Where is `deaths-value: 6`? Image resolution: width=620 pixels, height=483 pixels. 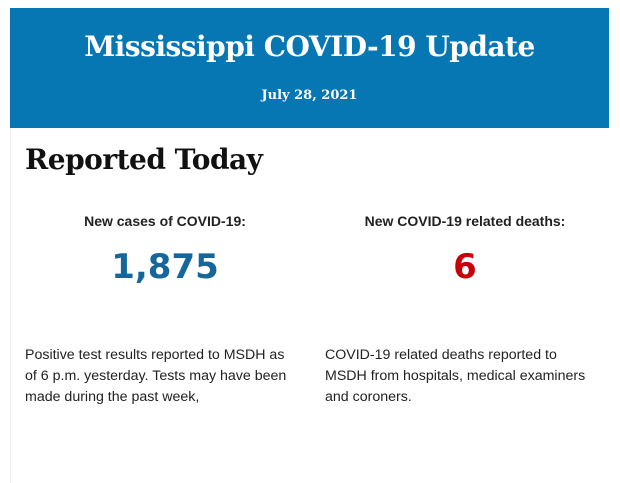 deaths-value: 6 is located at coordinates (465, 267).